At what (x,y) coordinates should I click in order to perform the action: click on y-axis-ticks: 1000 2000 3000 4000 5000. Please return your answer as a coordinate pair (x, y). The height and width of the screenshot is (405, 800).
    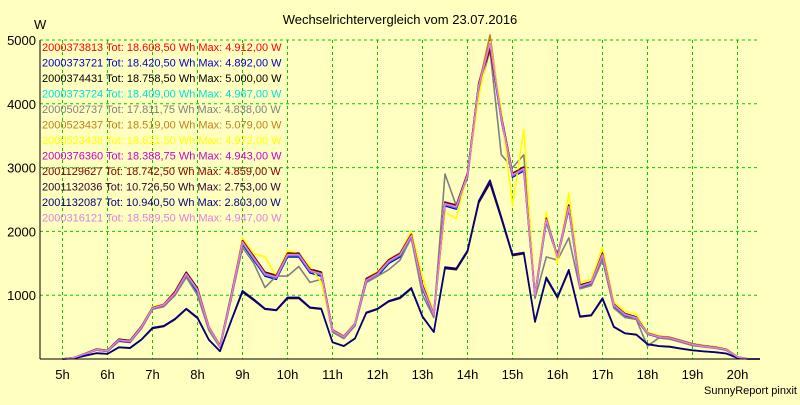
    Looking at the image, I should click on (21, 168).